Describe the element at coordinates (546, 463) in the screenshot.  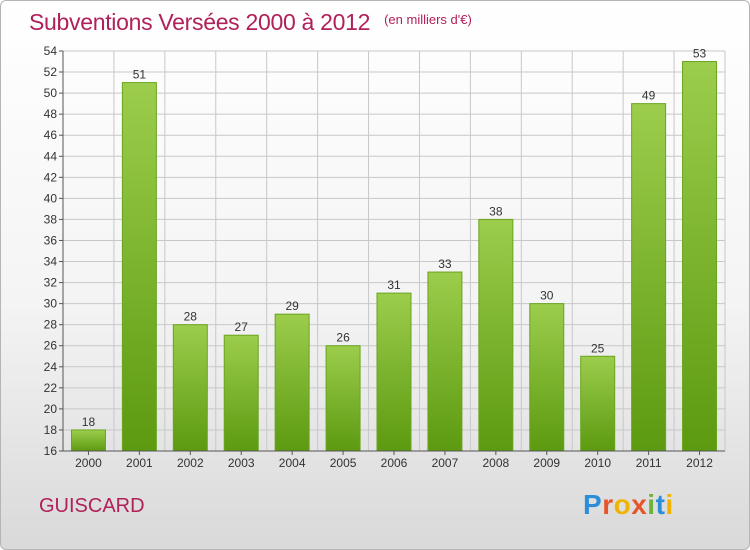
I see `x-tick-label: 2009` at that location.